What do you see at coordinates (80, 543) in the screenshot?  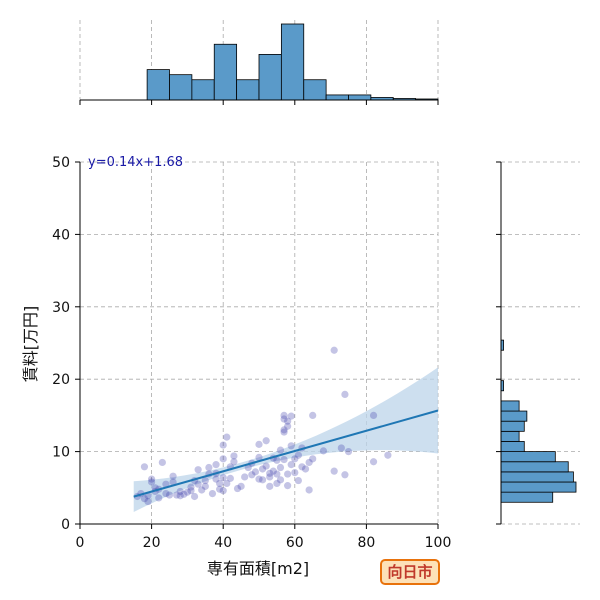 I see `x-tick-label: 0` at bounding box center [80, 543].